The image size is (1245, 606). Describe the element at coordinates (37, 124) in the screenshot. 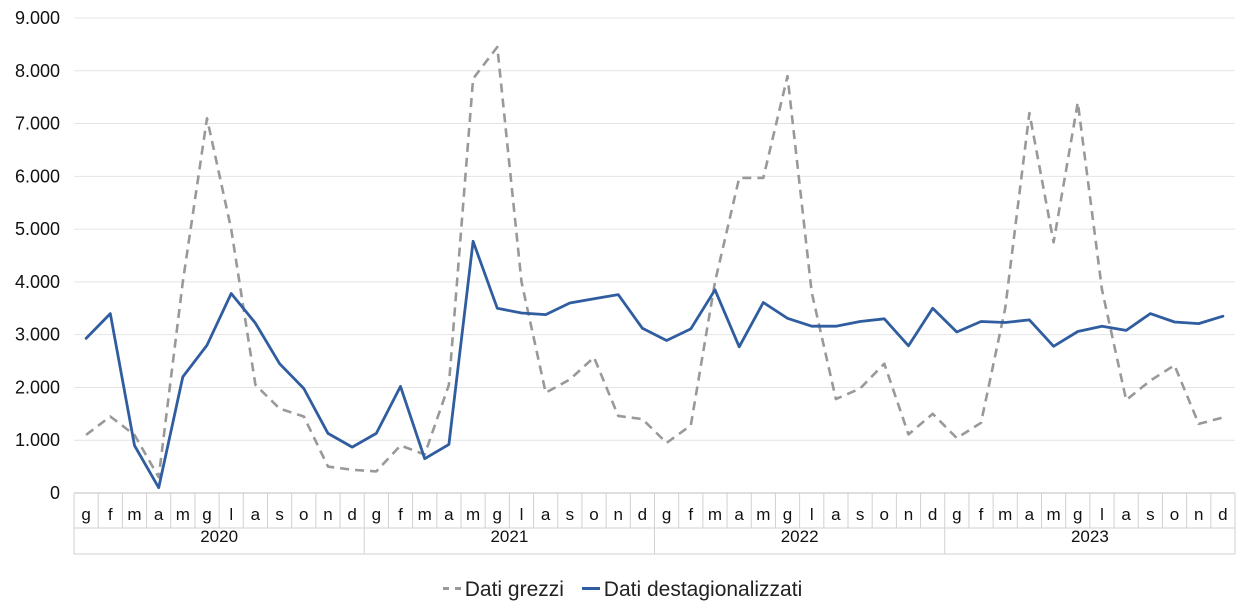

I see `y-tick-label: 7.000` at that location.